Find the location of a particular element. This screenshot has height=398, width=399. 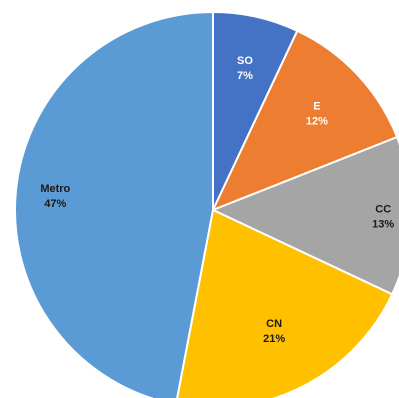

slice-category-label: SO is located at coordinates (245, 61).